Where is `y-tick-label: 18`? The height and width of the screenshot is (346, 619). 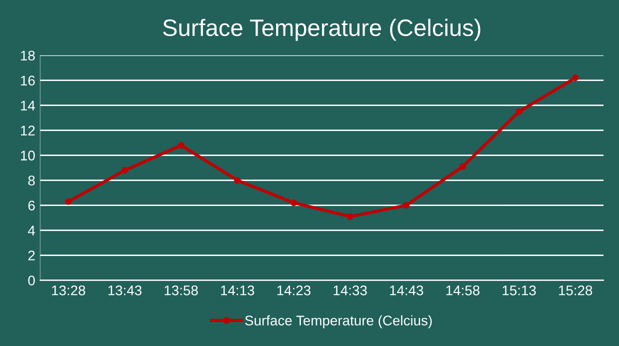
y-tick-label: 18 is located at coordinates (27, 55).